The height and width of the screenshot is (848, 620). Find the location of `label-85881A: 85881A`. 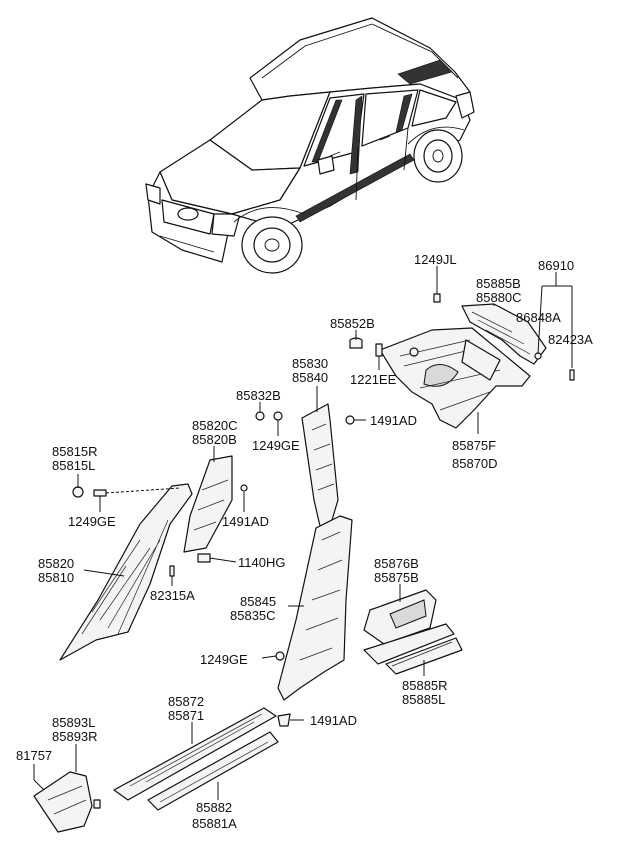

label-85881A: 85881A is located at coordinates (214, 823).